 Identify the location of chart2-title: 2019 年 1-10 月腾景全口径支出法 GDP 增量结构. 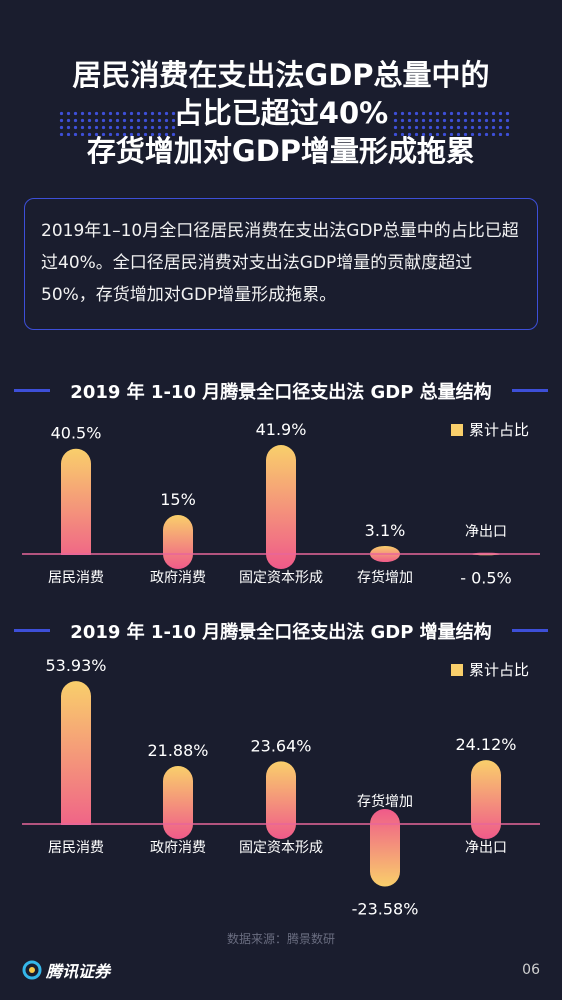
(281, 632).